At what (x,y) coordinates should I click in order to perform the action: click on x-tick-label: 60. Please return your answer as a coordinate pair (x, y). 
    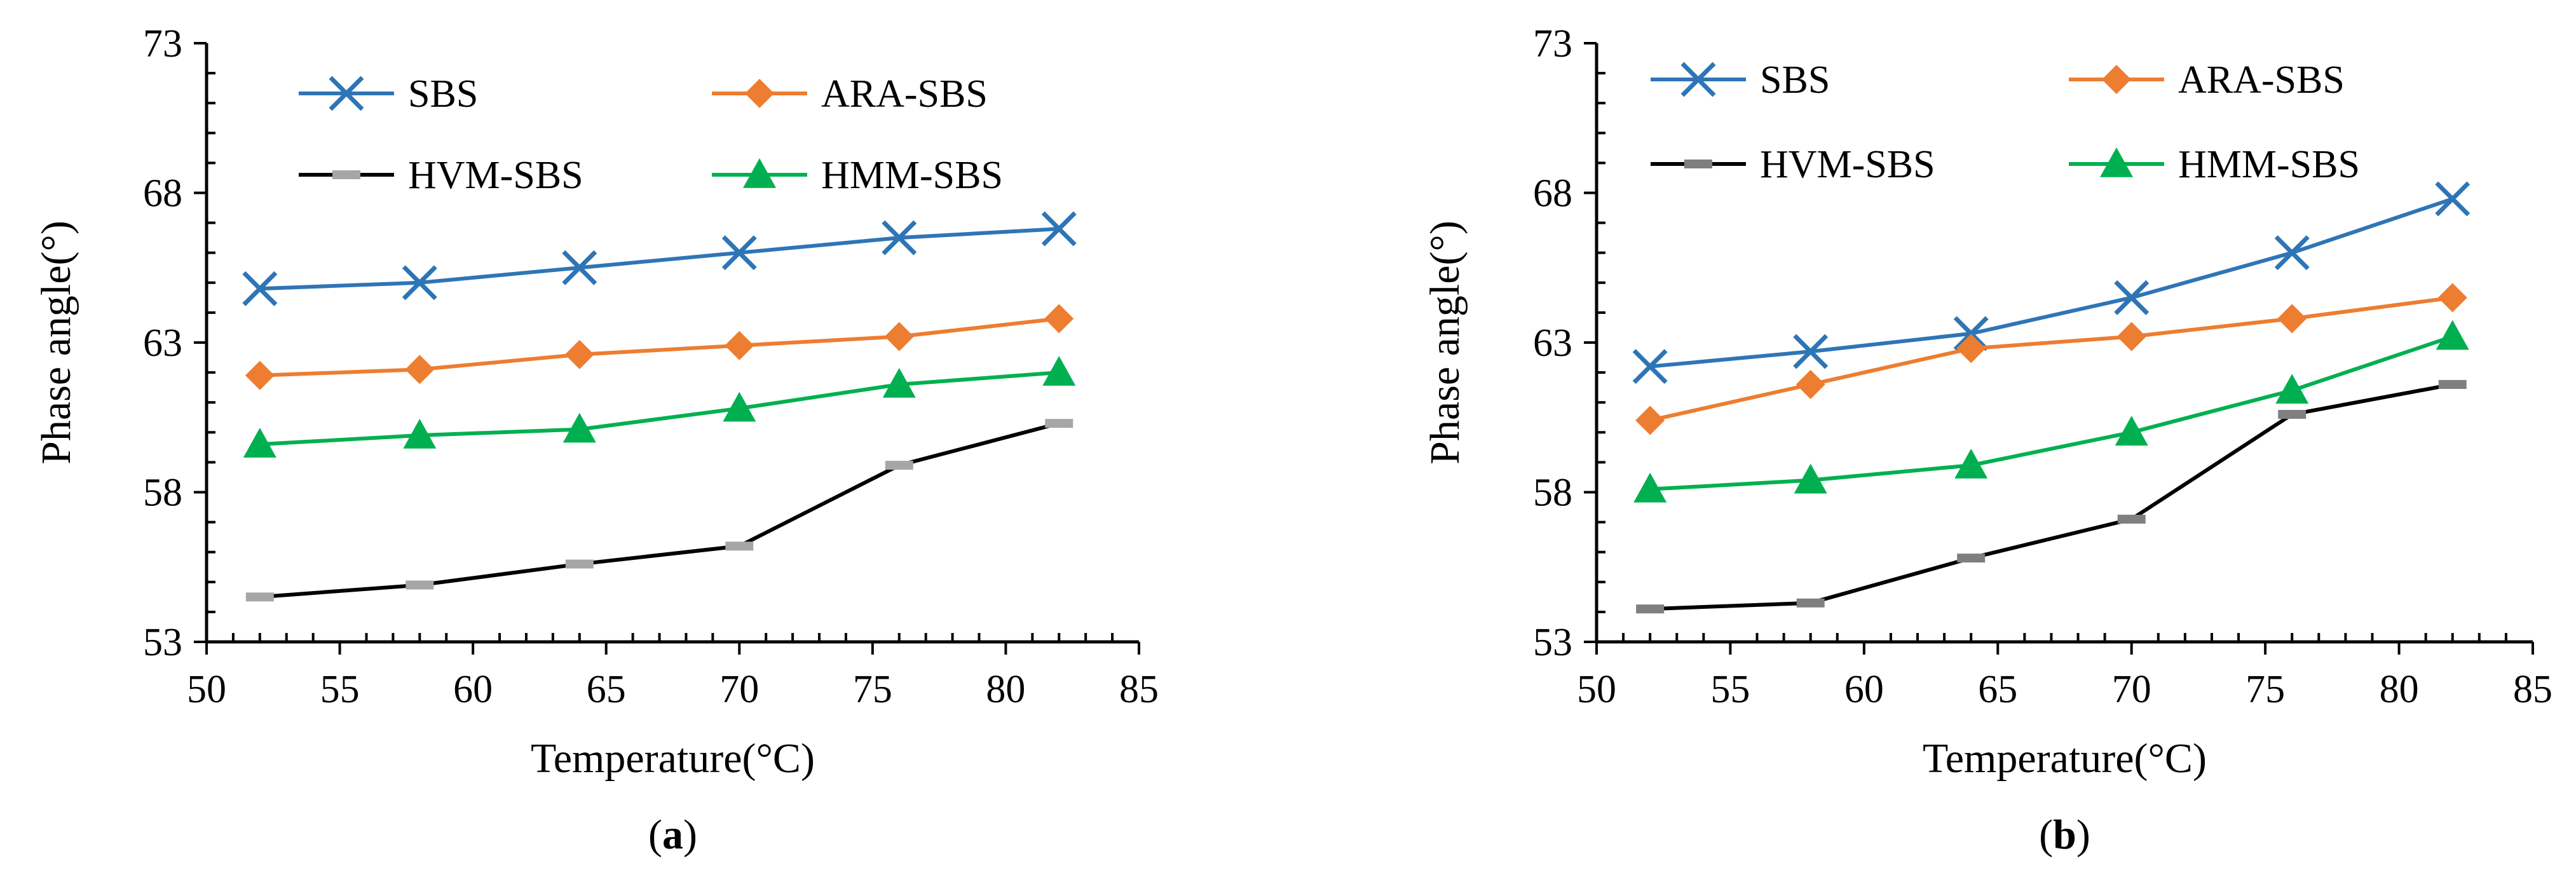
    Looking at the image, I should click on (1864, 689).